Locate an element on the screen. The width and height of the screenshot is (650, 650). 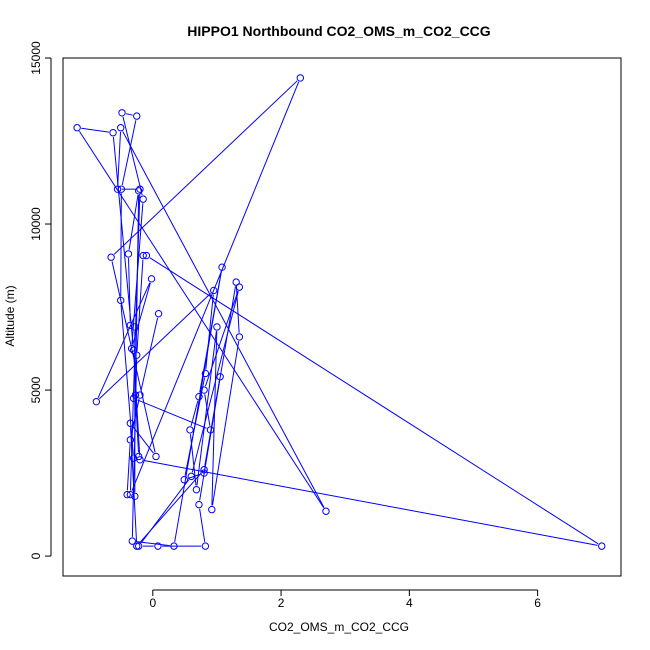
x-tick-label: 6 is located at coordinates (537, 603).